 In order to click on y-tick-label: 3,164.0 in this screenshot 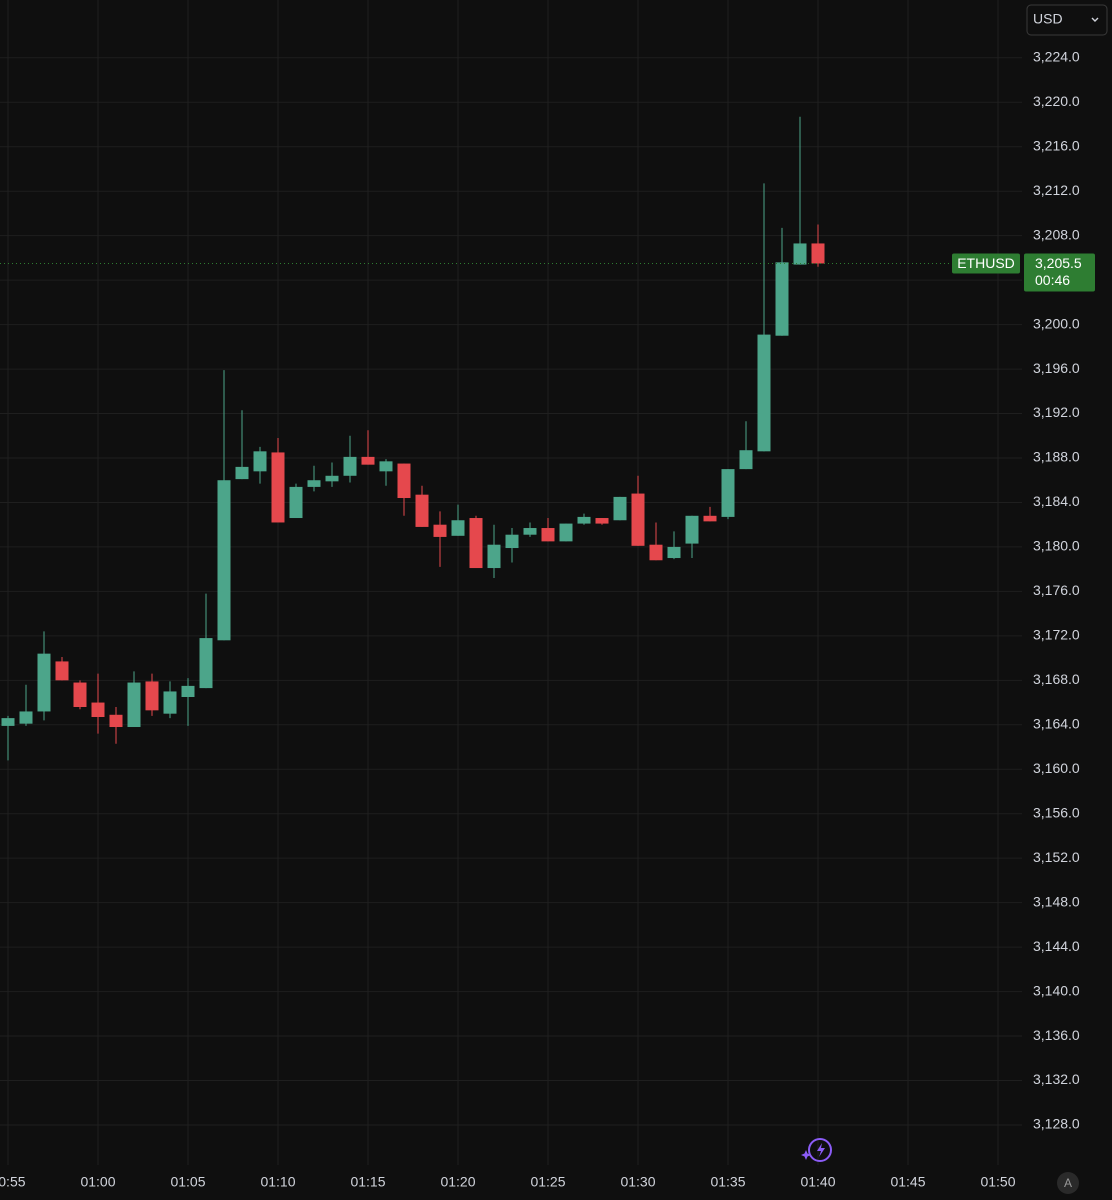, I will do `click(1056, 723)`.